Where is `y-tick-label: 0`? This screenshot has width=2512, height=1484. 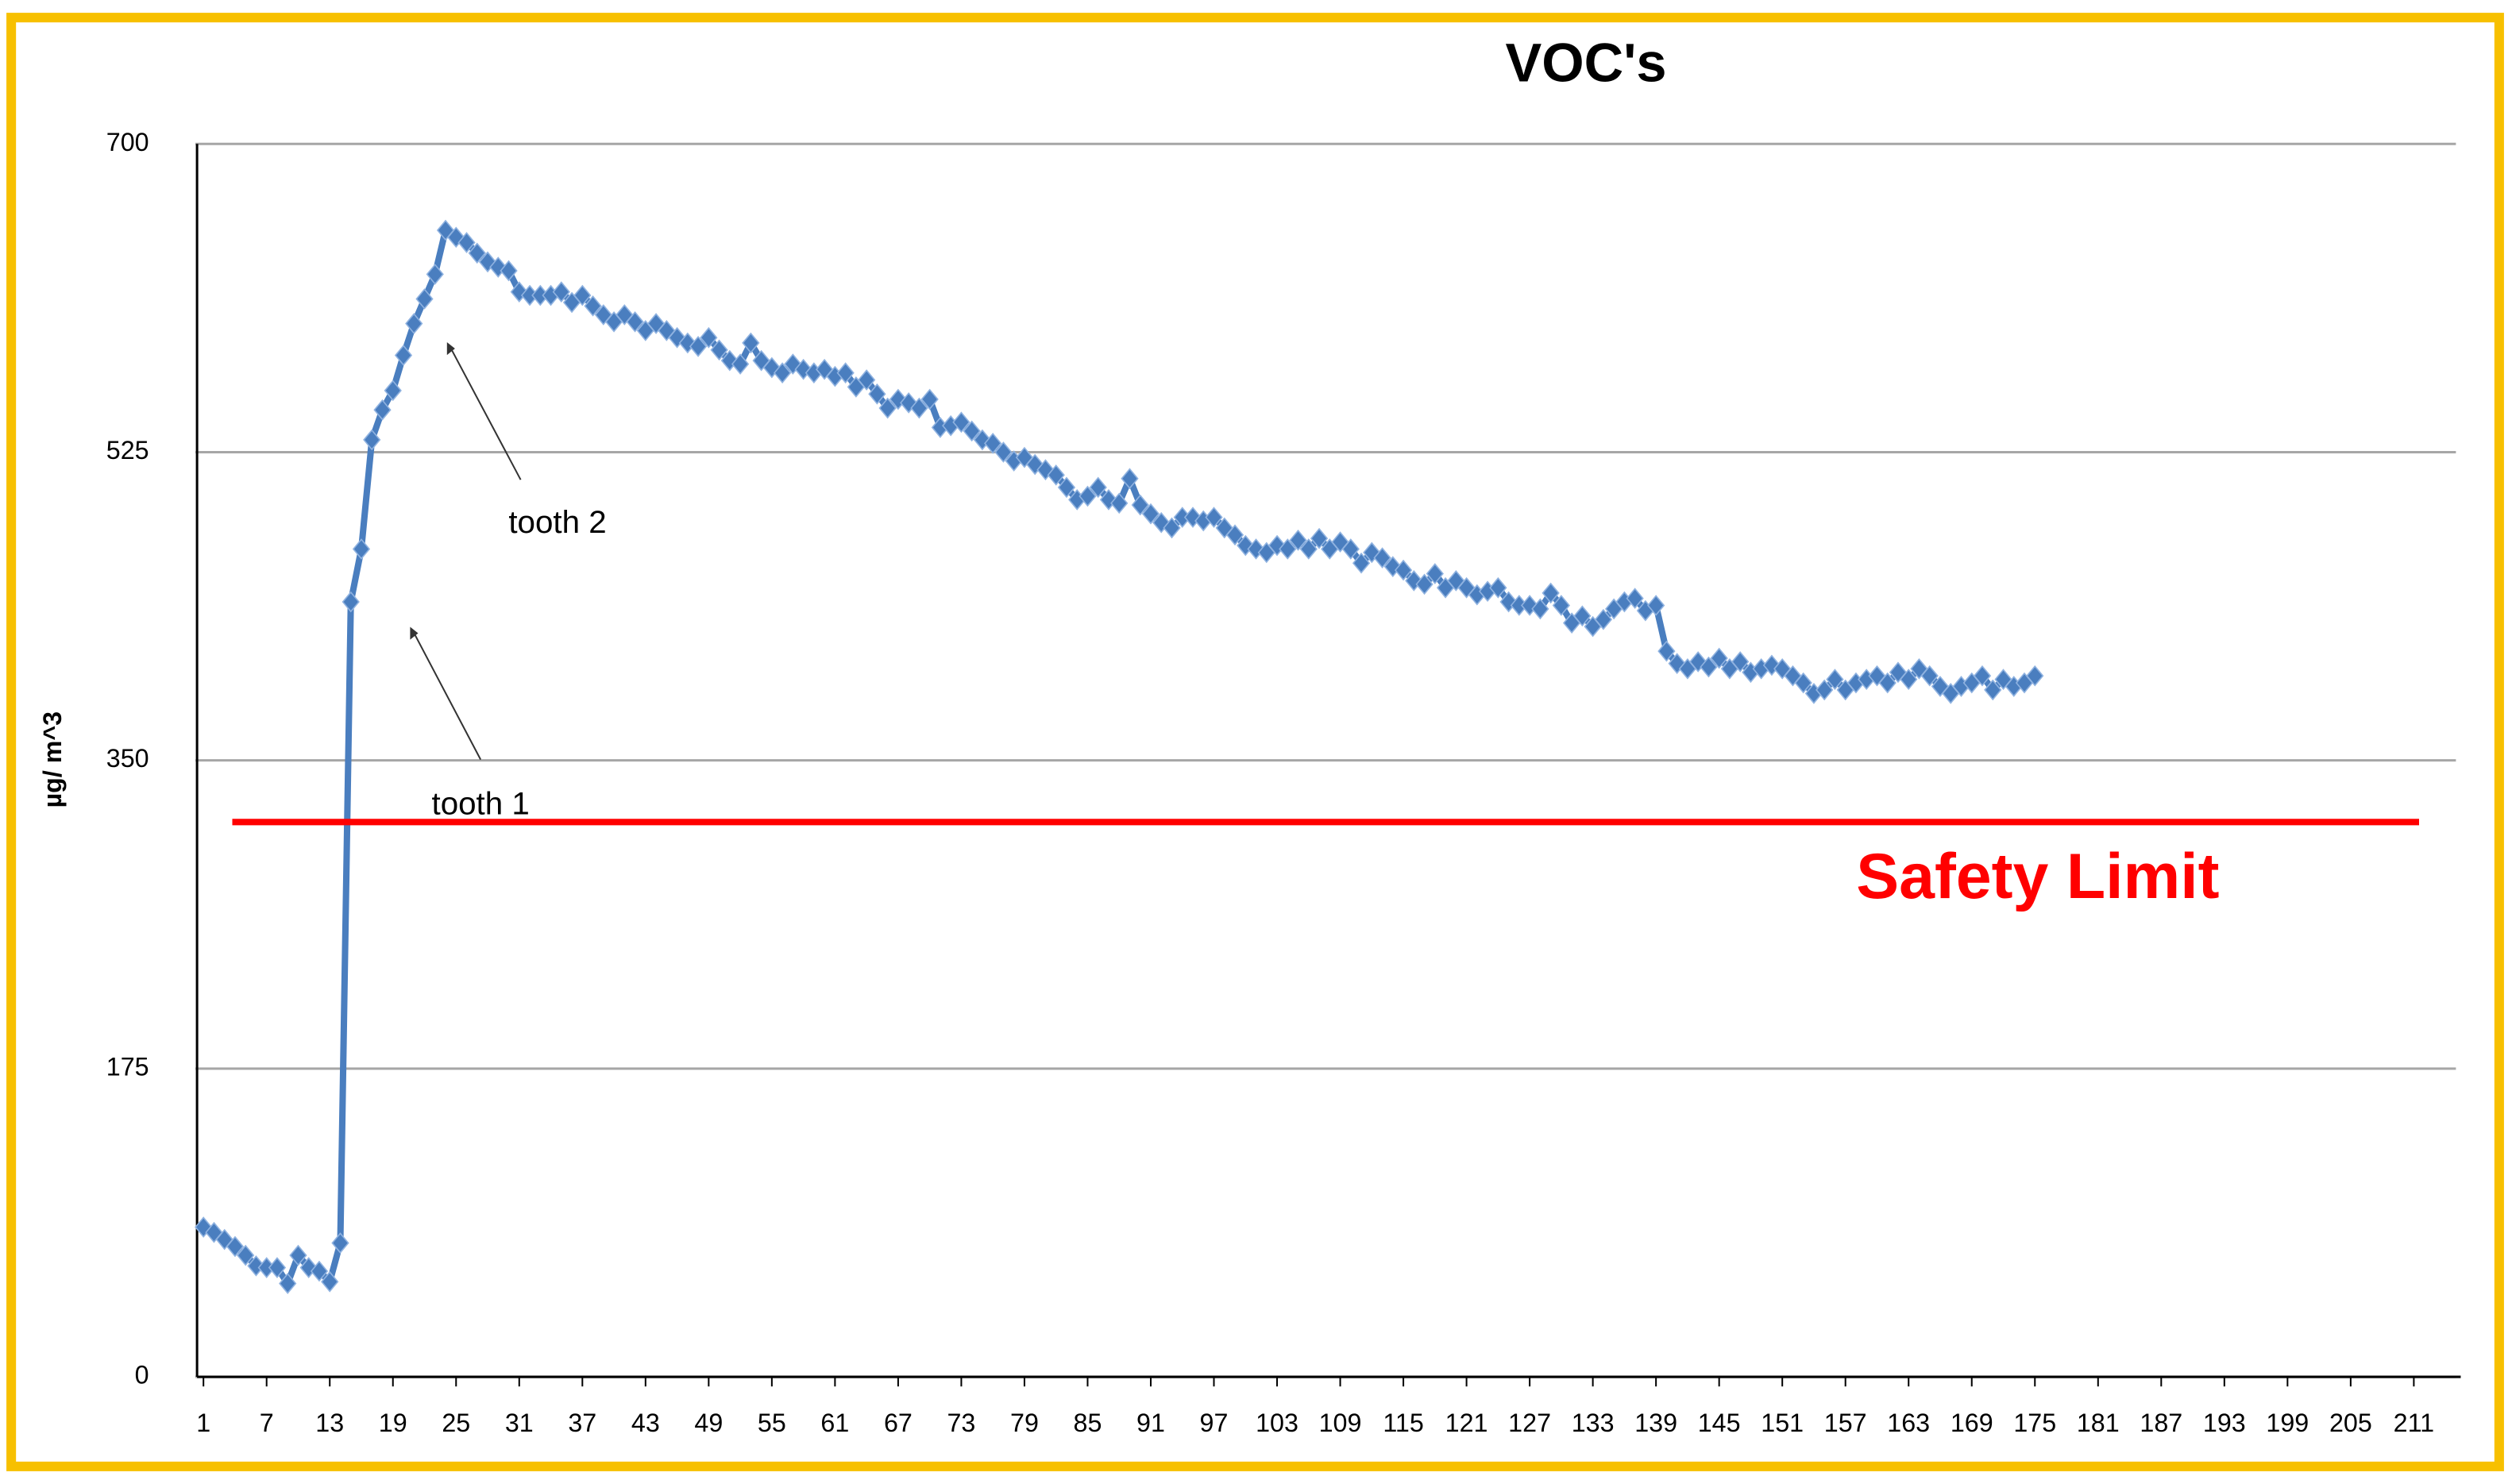
y-tick-label: 0 is located at coordinates (142, 1376).